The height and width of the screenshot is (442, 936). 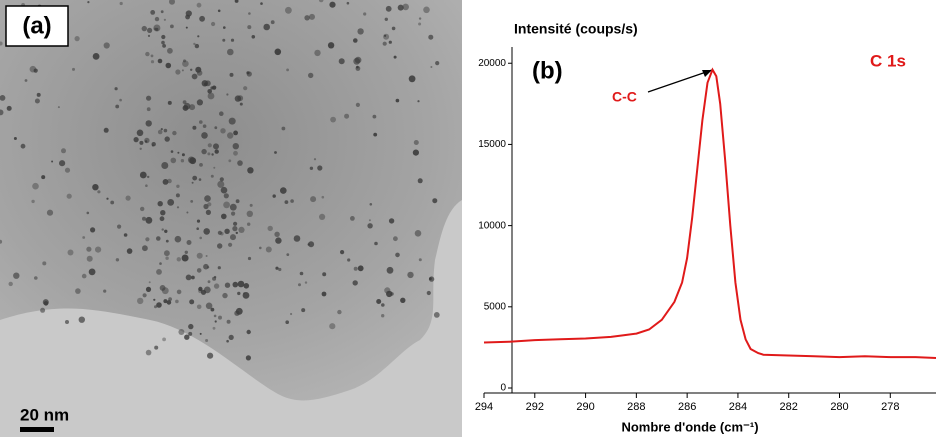 I want to click on x-tick-label: 286, so click(x=687, y=407).